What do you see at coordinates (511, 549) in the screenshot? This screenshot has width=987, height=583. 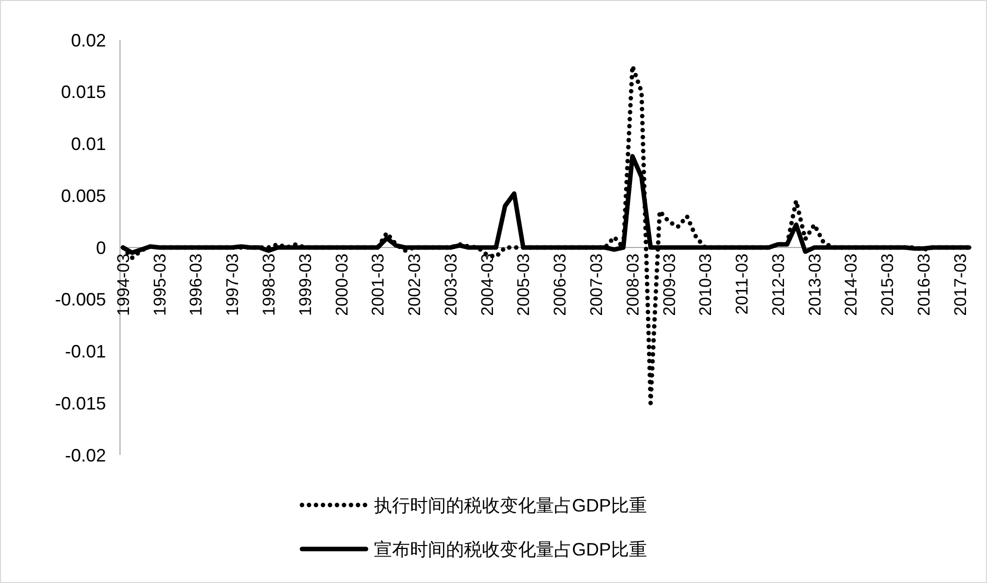 I see `legend-label: 宣布时间的税收变化量占GDP比重` at bounding box center [511, 549].